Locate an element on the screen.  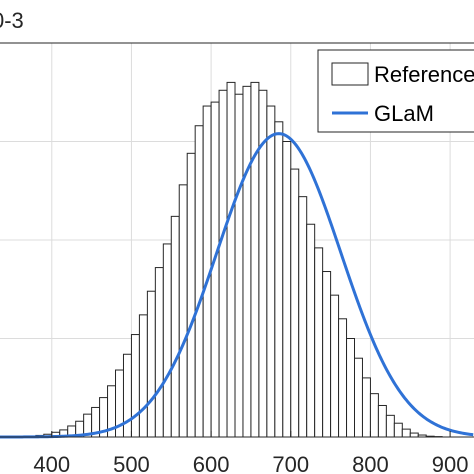
legend: Reference GLaM is located at coordinates (395, 91).